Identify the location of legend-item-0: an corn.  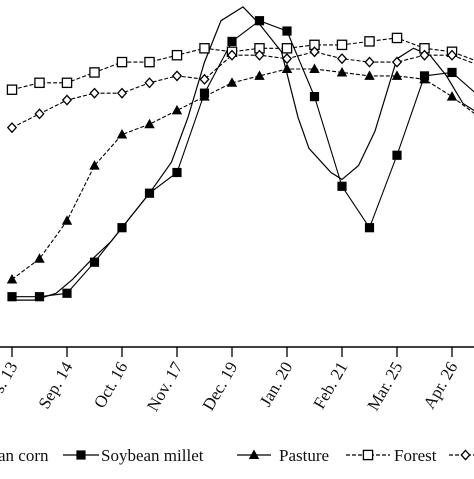
(24, 455).